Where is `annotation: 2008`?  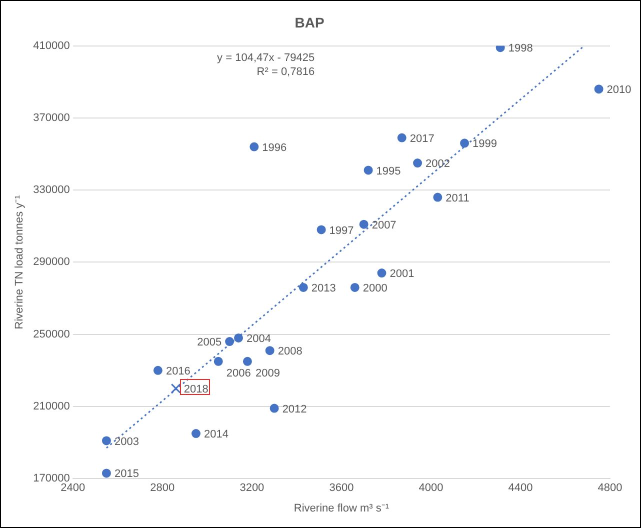
annotation: 2008 is located at coordinates (290, 352).